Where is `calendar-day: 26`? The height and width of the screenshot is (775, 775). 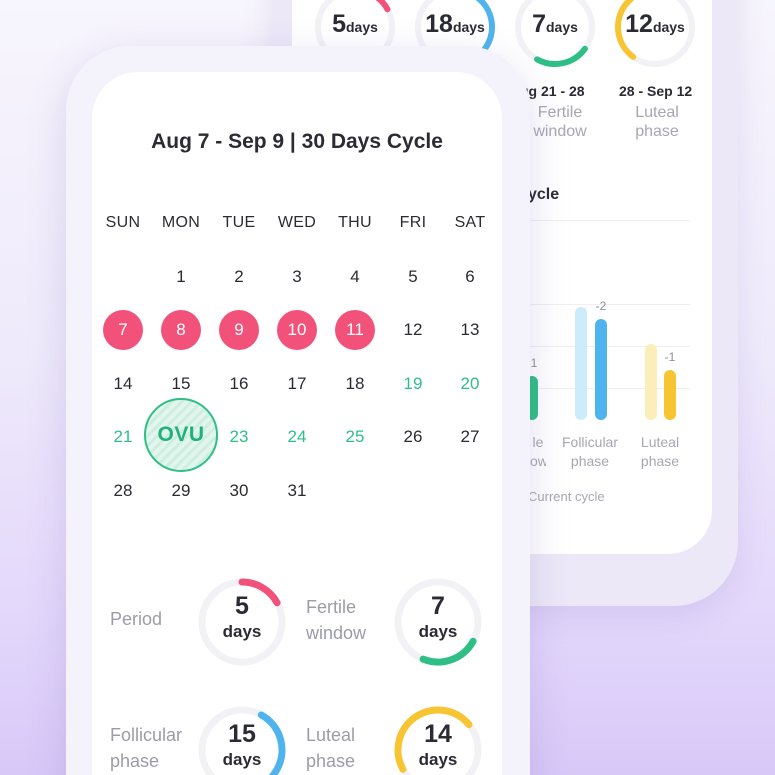 calendar-day: 26 is located at coordinates (413, 436).